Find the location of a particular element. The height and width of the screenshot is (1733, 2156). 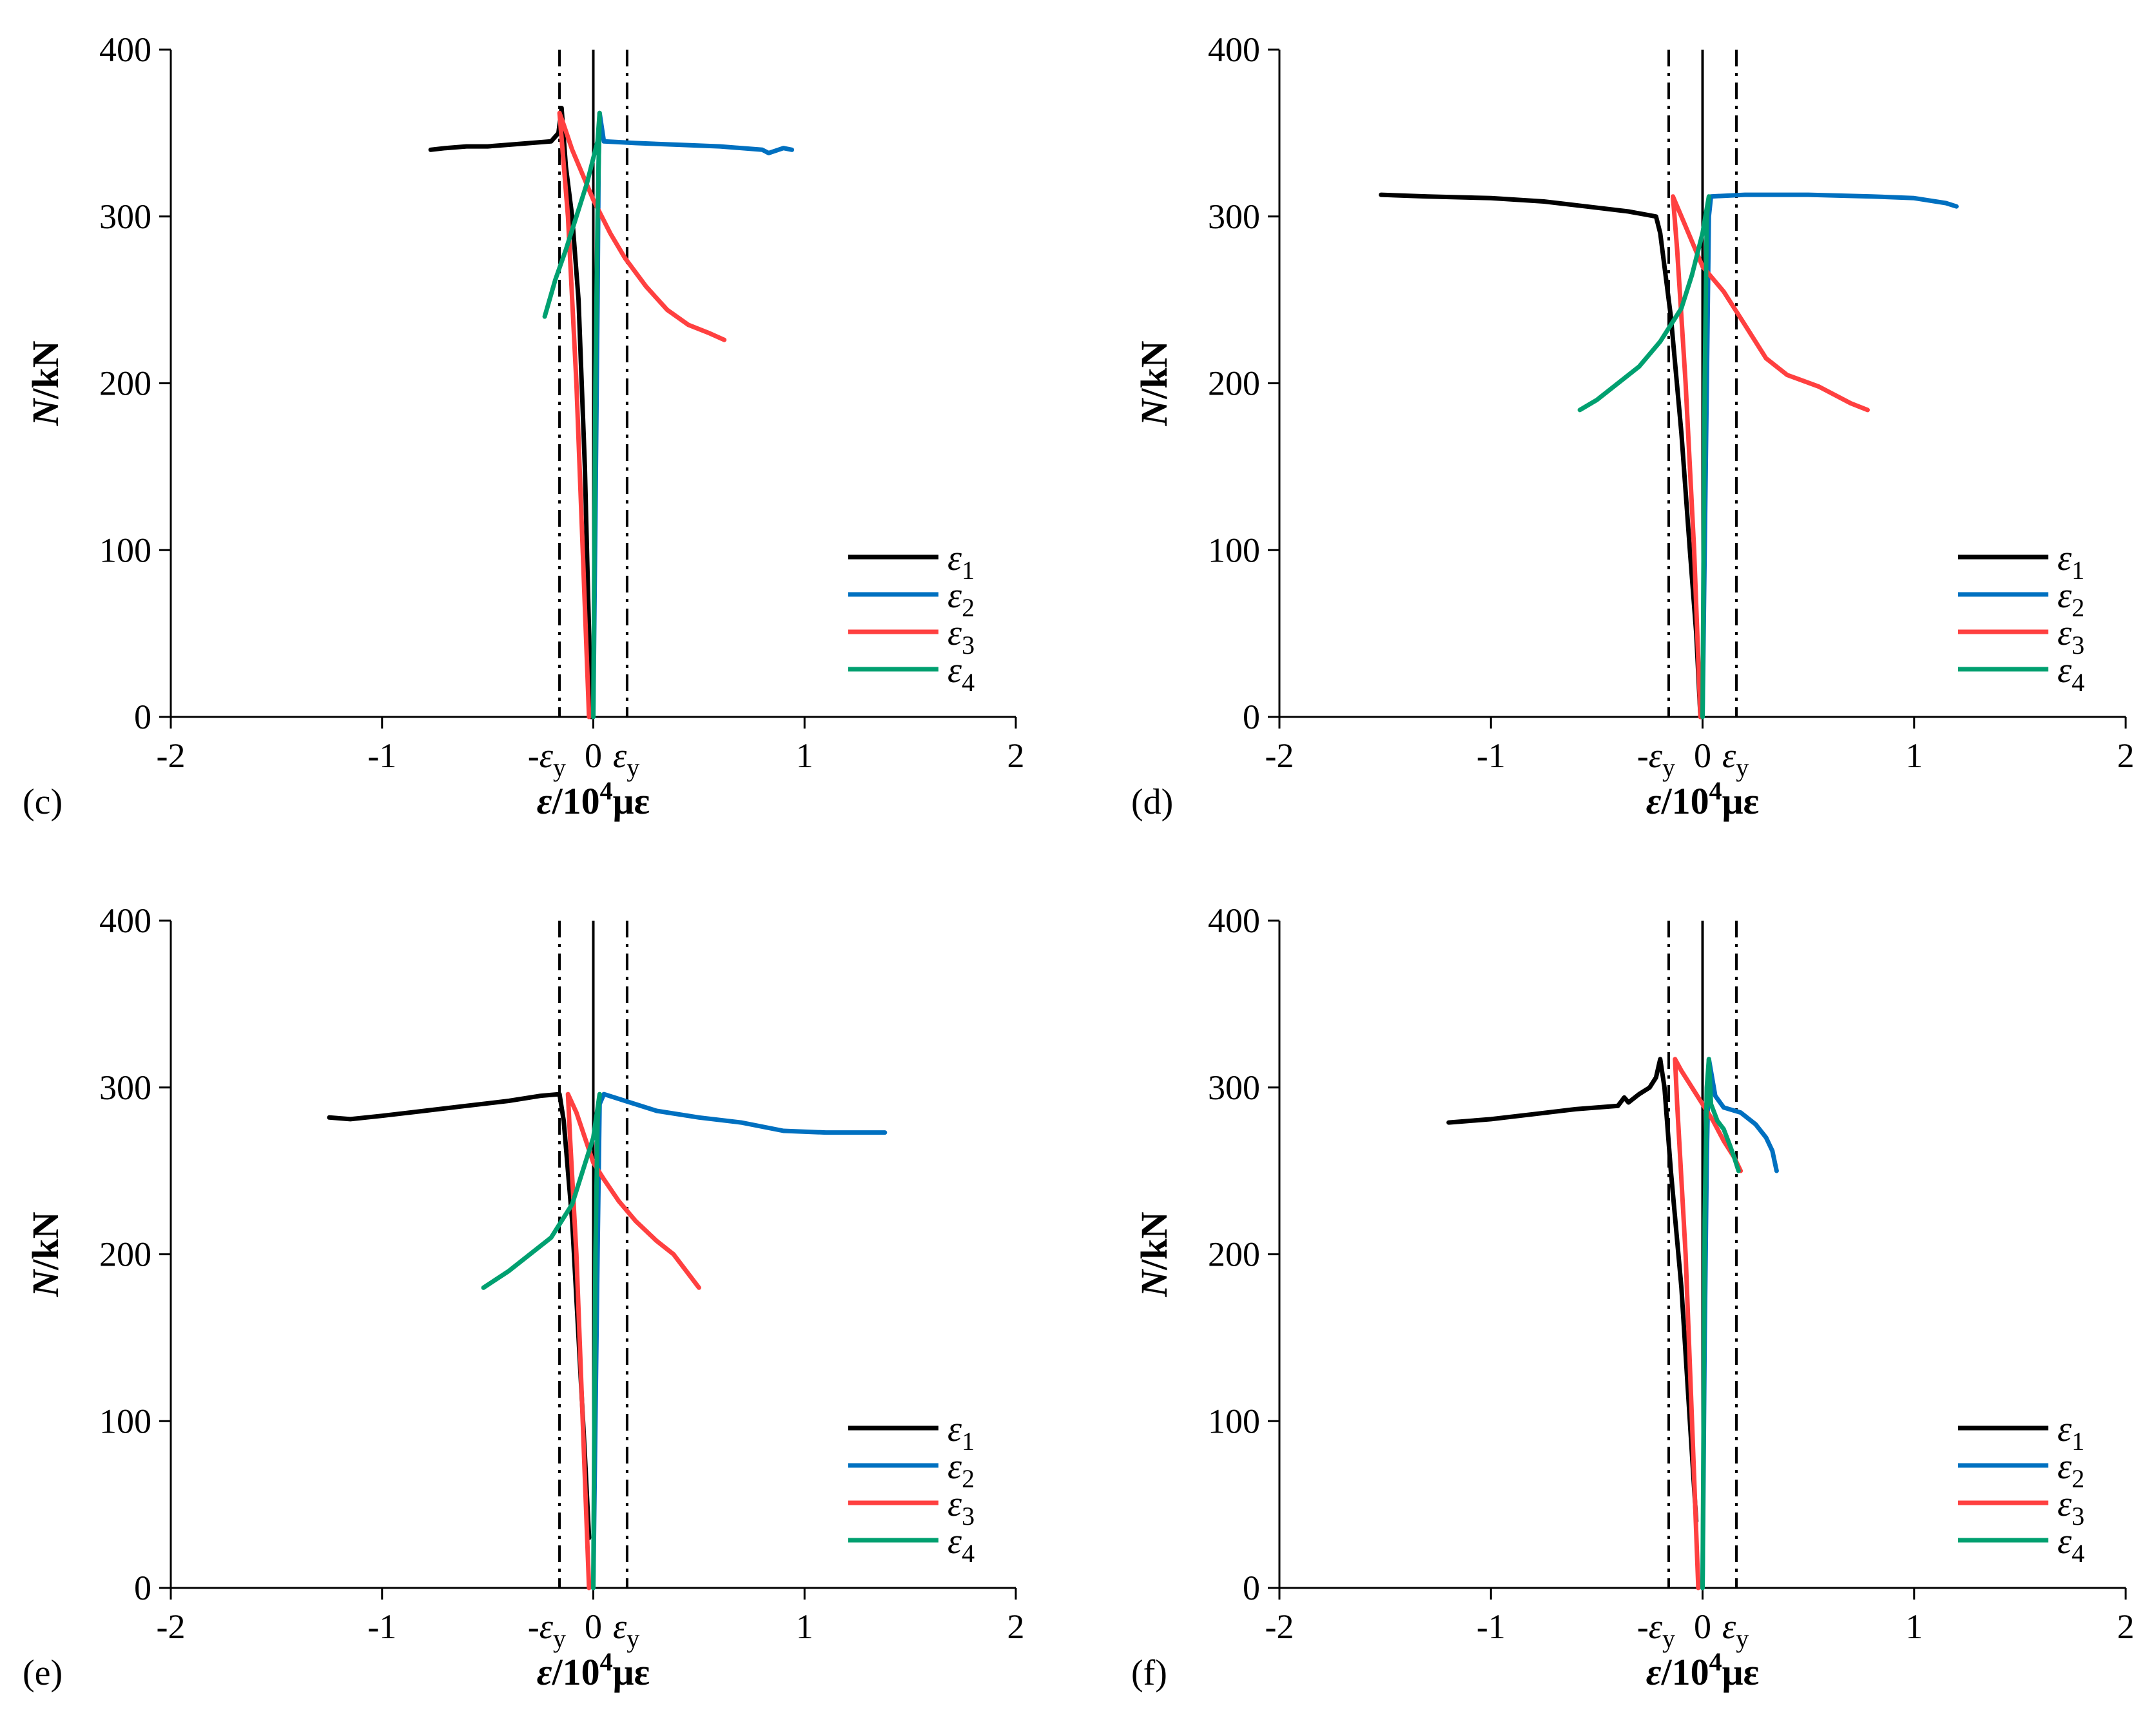

panel-label: (e) is located at coordinates (43, 1673).